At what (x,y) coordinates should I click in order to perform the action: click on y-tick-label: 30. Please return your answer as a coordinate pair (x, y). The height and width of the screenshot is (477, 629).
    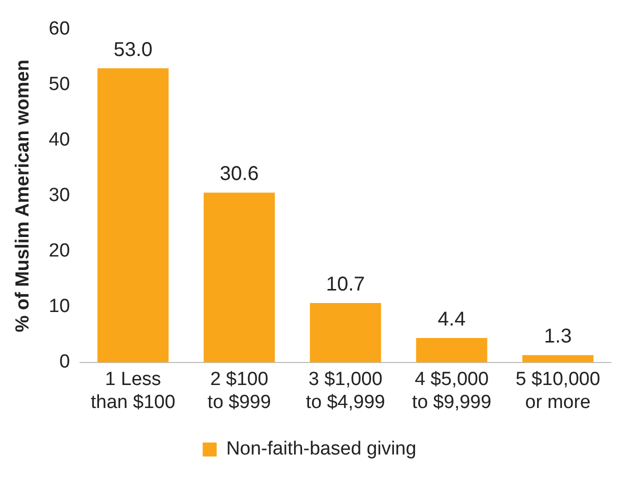
    Looking at the image, I should click on (59, 195).